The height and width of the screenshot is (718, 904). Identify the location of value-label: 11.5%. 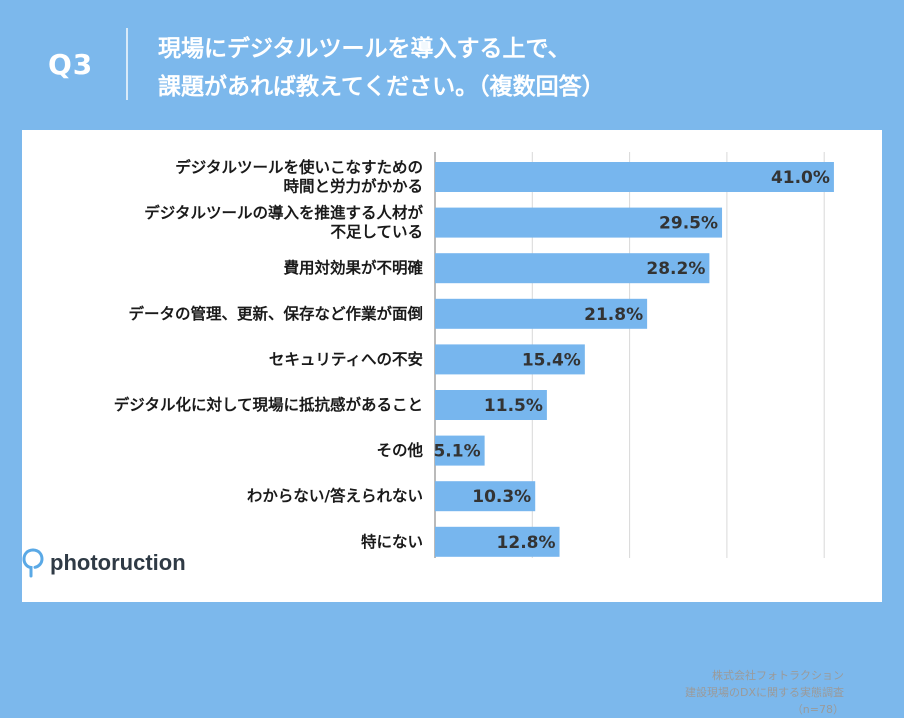
(513, 406).